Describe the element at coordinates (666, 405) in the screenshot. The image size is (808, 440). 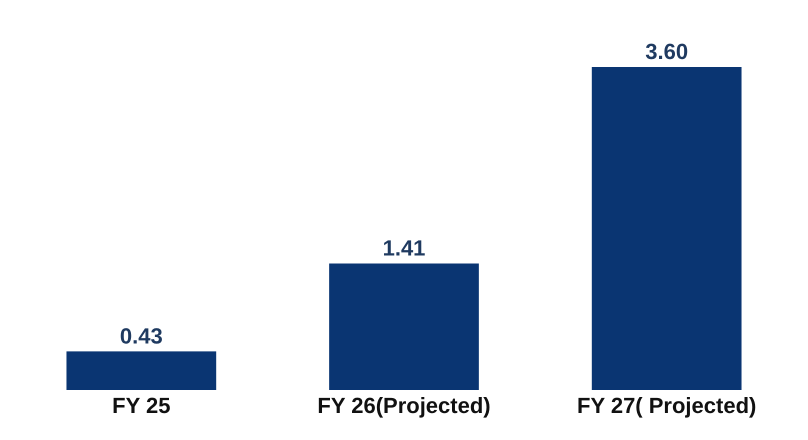
I see `x-tick-label: FY 27( Projected)` at that location.